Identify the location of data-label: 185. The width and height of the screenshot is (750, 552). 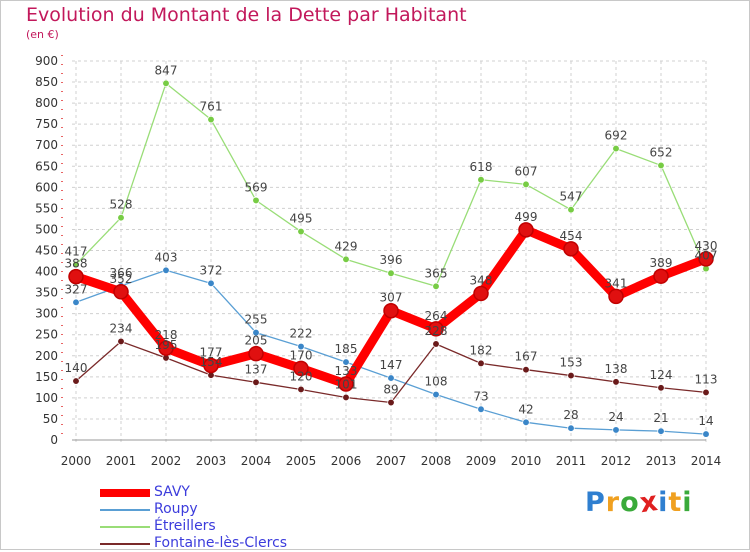
(346, 349).